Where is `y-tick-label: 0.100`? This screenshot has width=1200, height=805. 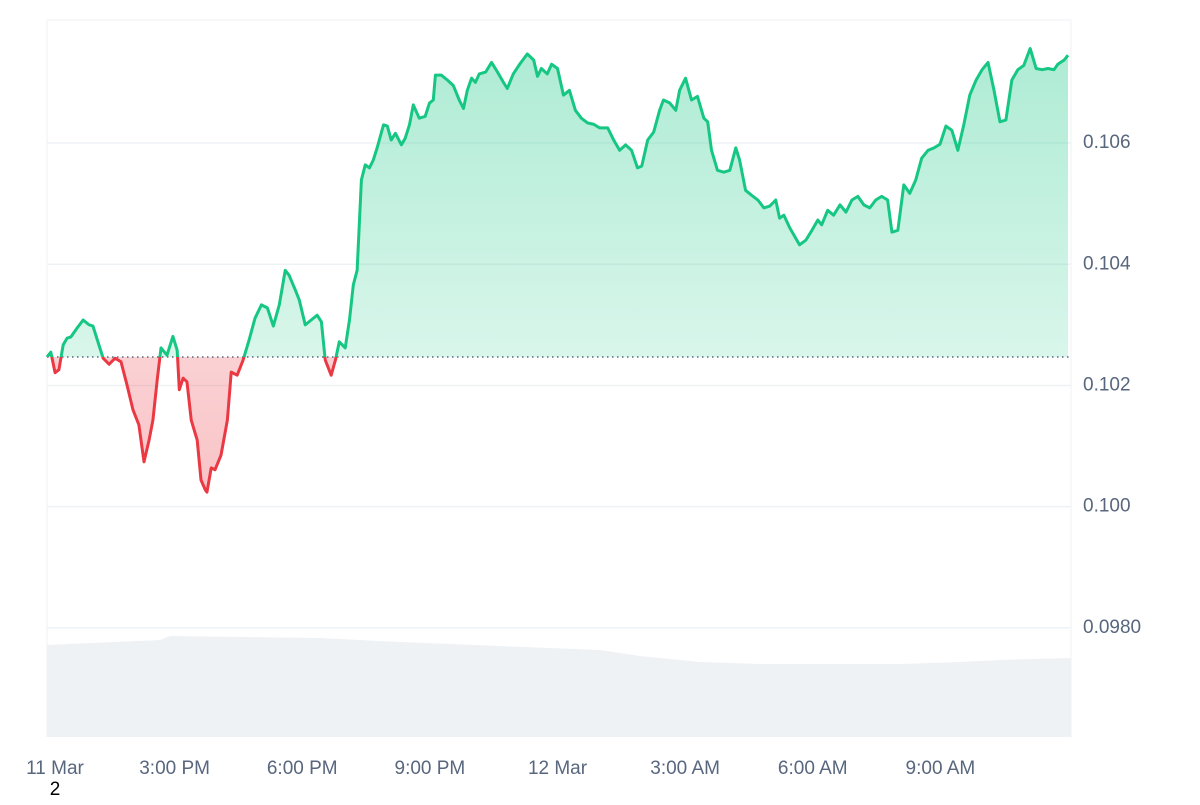 y-tick-label: 0.100 is located at coordinates (1107, 506).